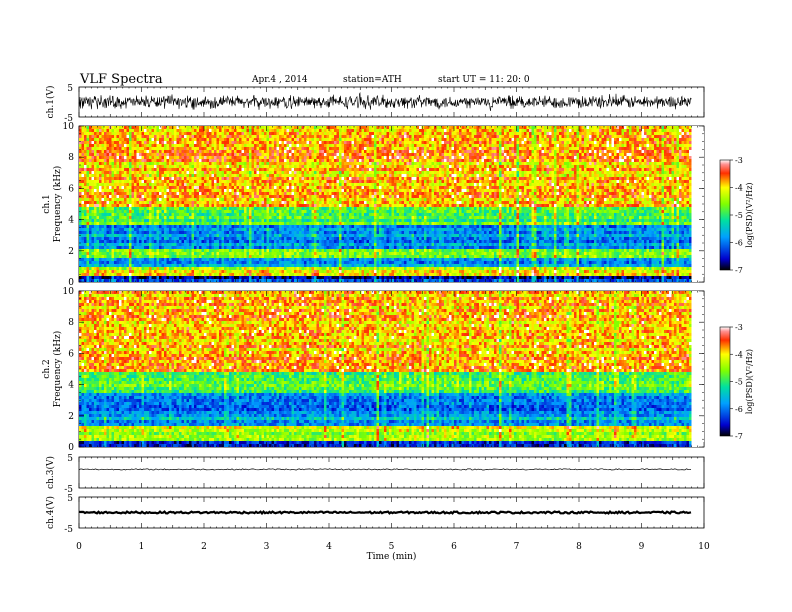 This screenshot has height=612, width=792. I want to click on x-tick-label: 2, so click(204, 547).